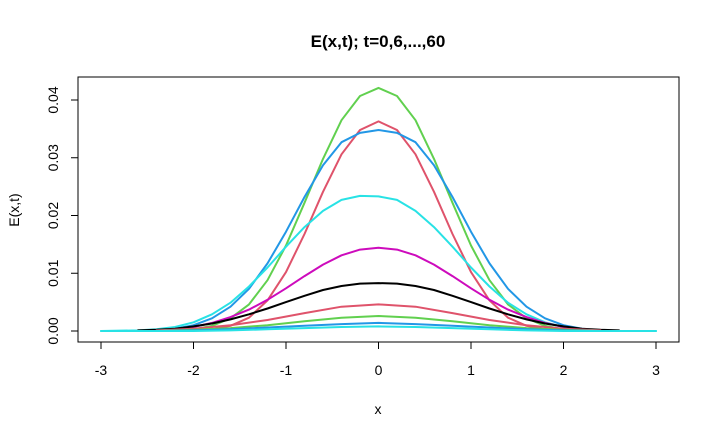 This screenshot has height=439, width=719. Describe the element at coordinates (564, 370) in the screenshot. I see `x-tick-label: 2` at that location.